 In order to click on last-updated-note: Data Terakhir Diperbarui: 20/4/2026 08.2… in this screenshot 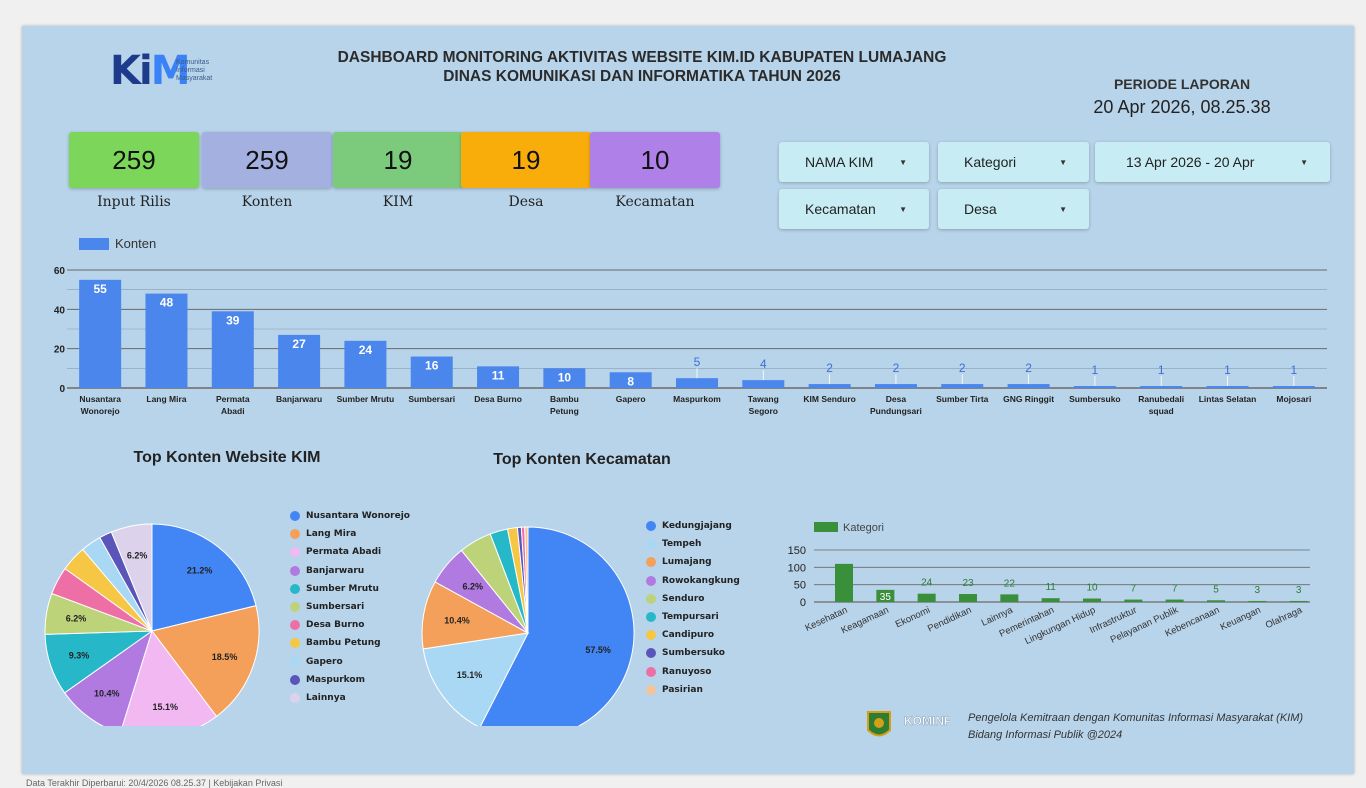, I will do `click(154, 783)`.